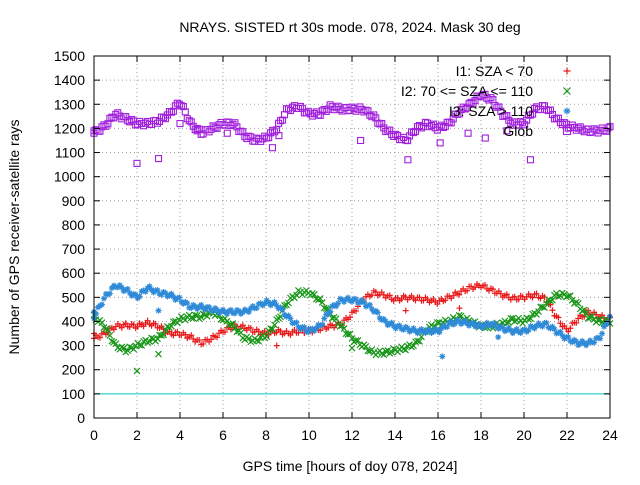 The image size is (640, 485). What do you see at coordinates (395, 435) in the screenshot?
I see `x-tick-label: 14` at bounding box center [395, 435].